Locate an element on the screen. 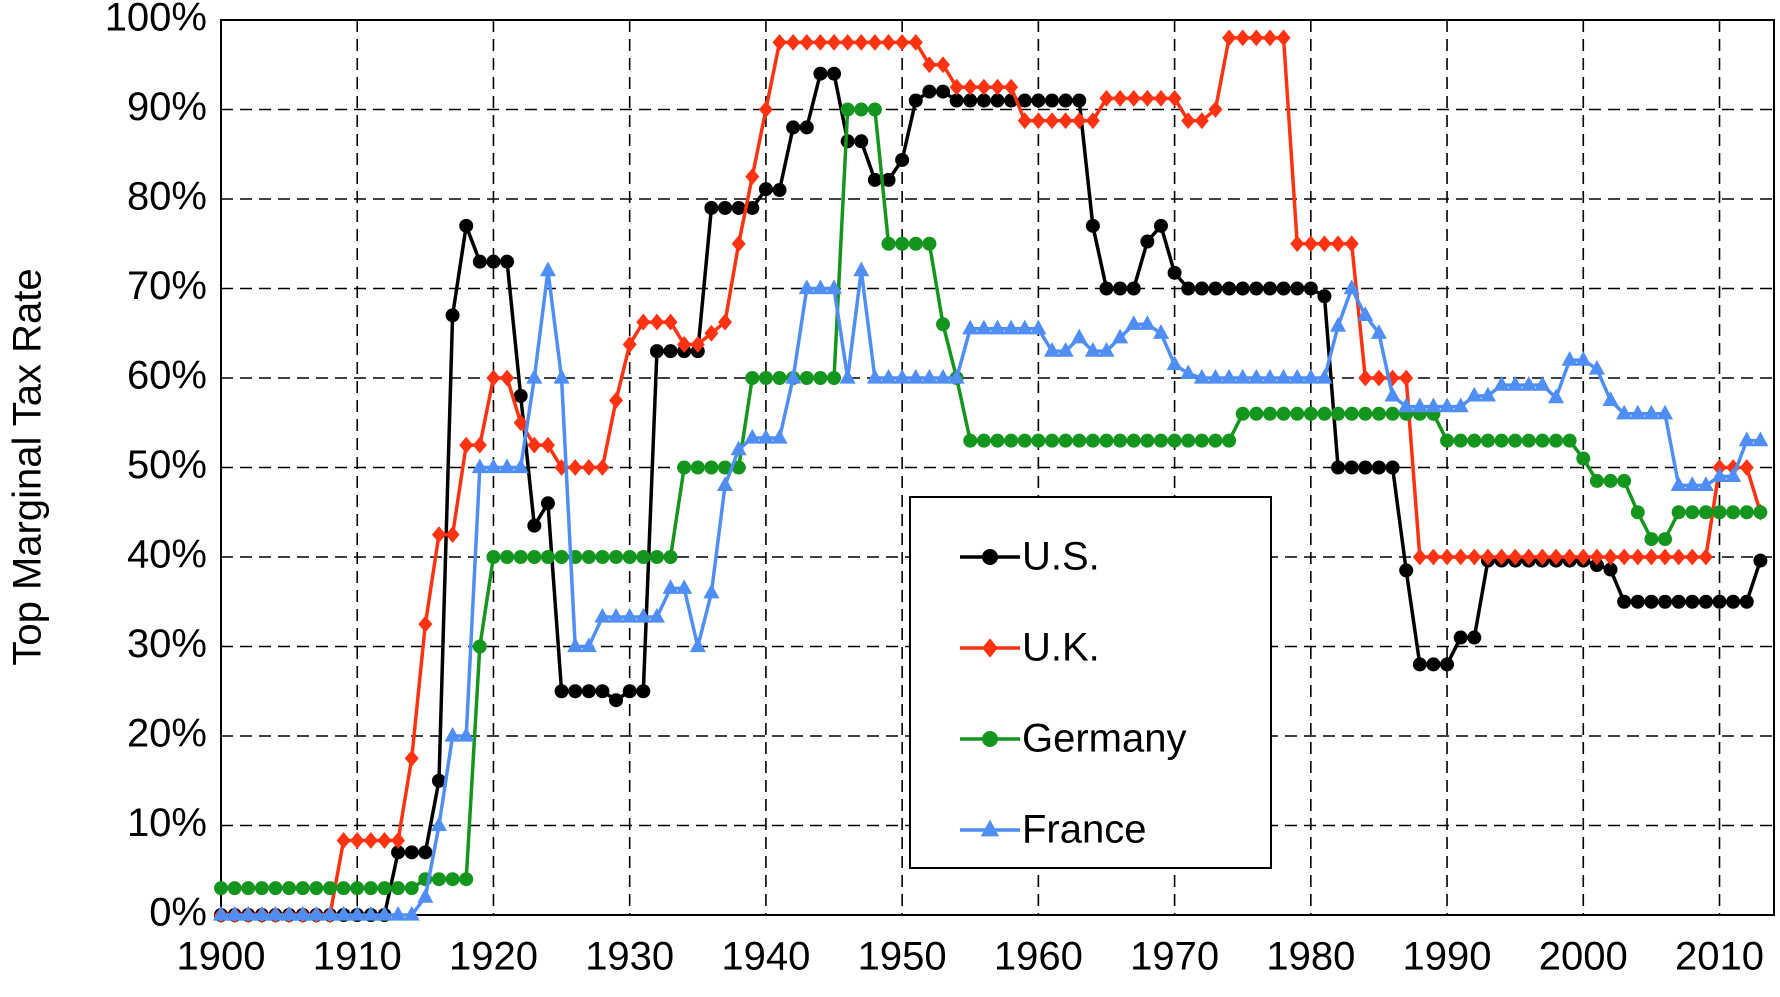 The width and height of the screenshot is (1780, 997). y-tick-label: 10% is located at coordinates (167, 823).